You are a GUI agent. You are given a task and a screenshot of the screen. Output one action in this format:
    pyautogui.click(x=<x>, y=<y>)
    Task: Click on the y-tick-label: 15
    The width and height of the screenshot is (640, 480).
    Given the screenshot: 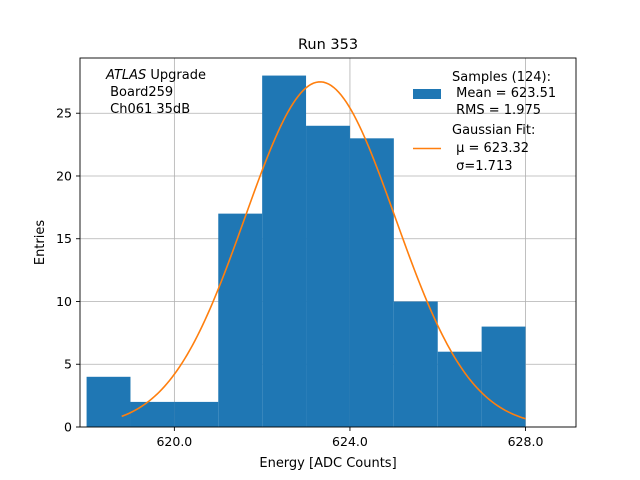 What is the action you would take?
    pyautogui.click(x=64, y=238)
    